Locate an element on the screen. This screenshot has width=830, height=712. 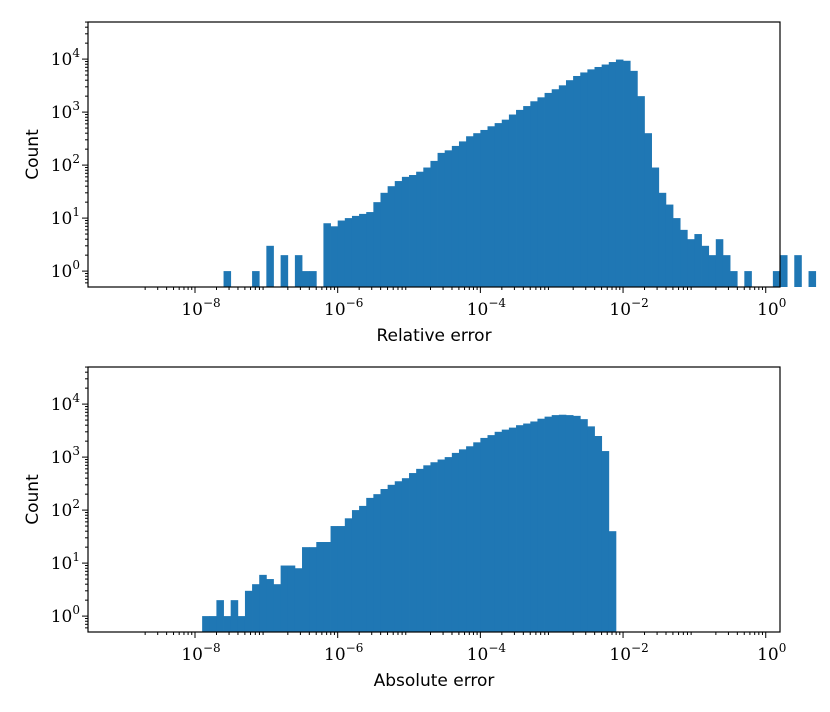
y-tick-label: 10² is located at coordinates (65, 509).